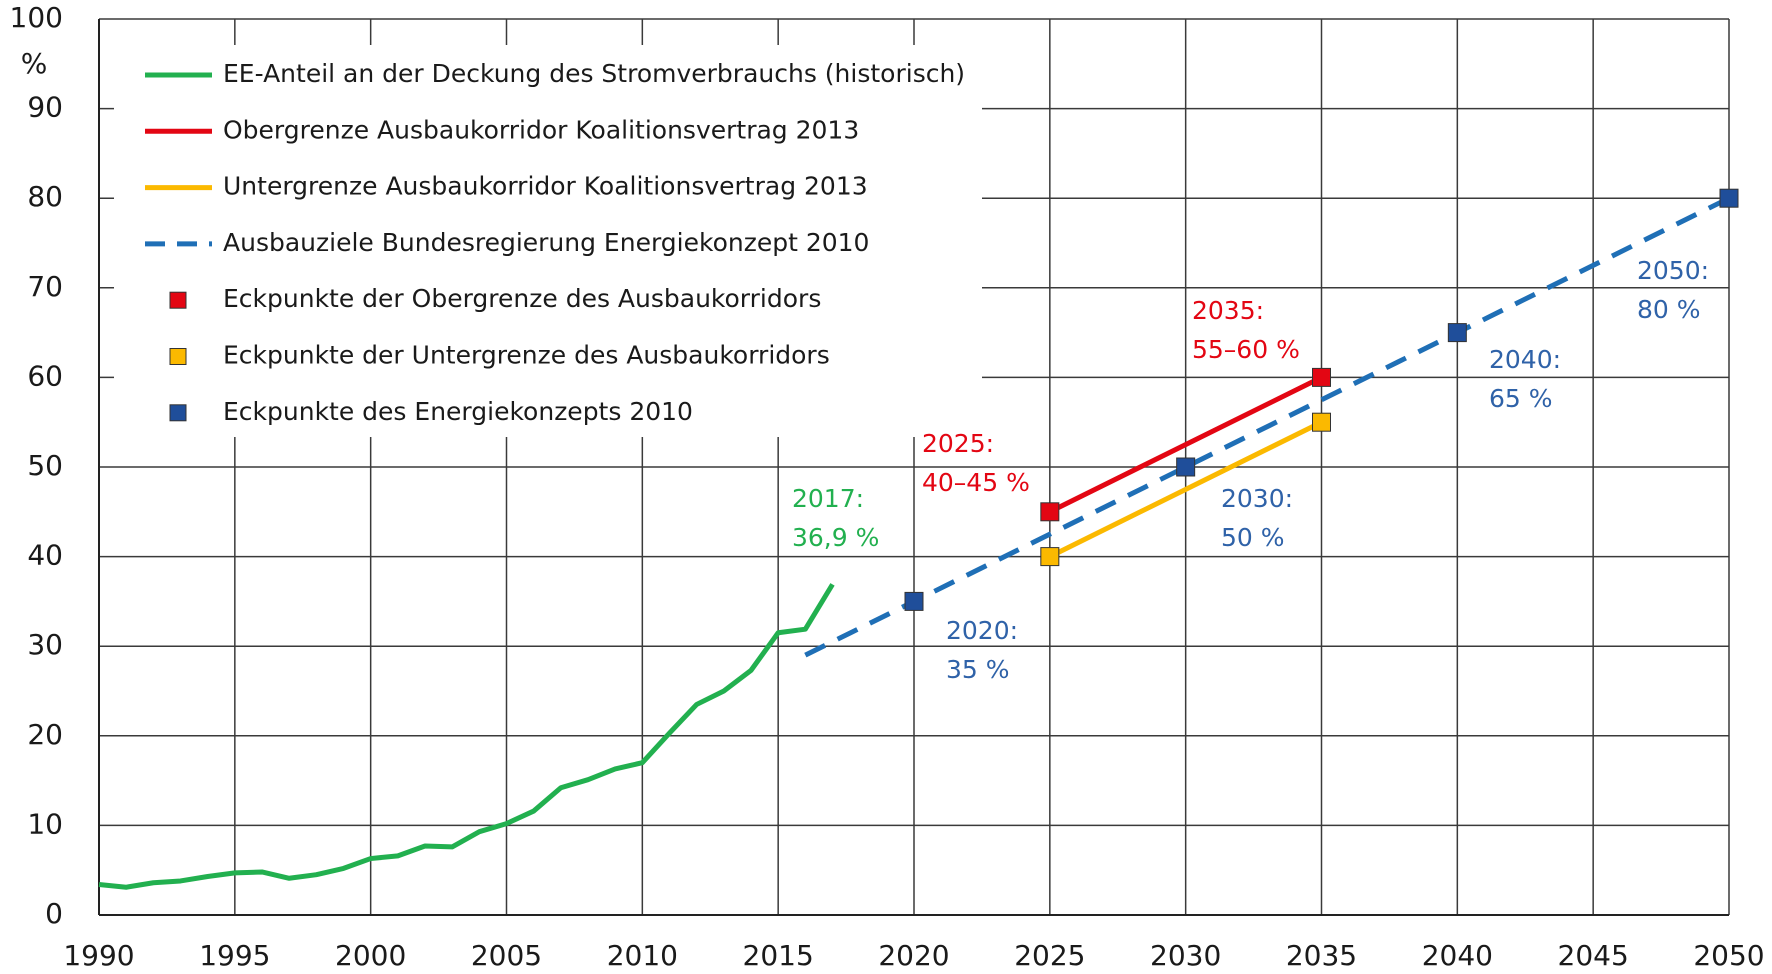  I want to click on annotation: 80 %, so click(1669, 309).